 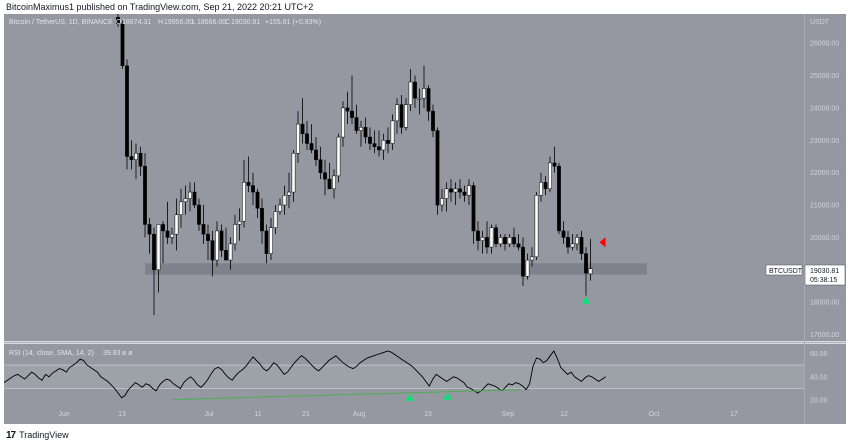 What do you see at coordinates (425, 415) in the screenshot?
I see `time-axis-pane` at bounding box center [425, 415].